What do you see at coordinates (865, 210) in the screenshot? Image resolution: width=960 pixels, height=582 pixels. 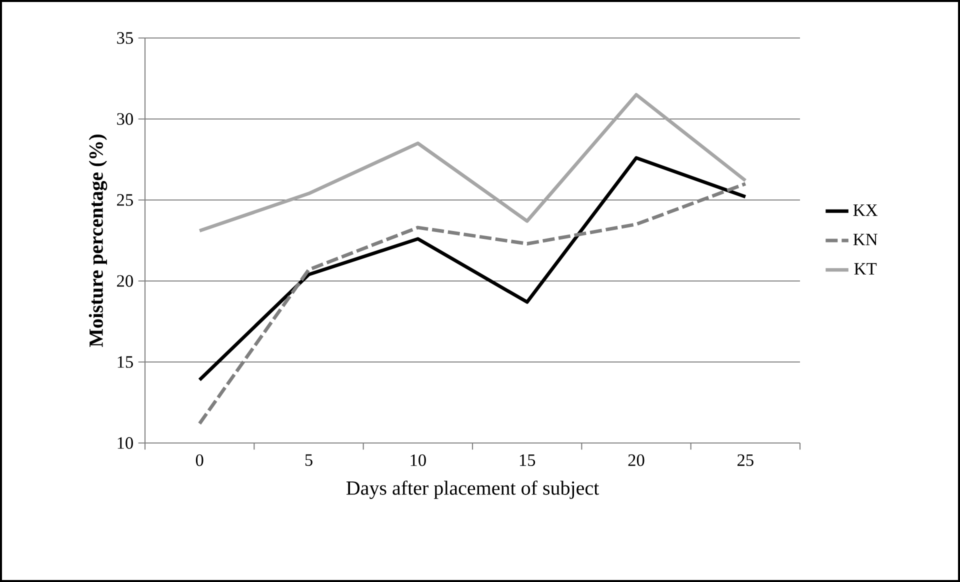 I see `legend-label: KX` at bounding box center [865, 210].